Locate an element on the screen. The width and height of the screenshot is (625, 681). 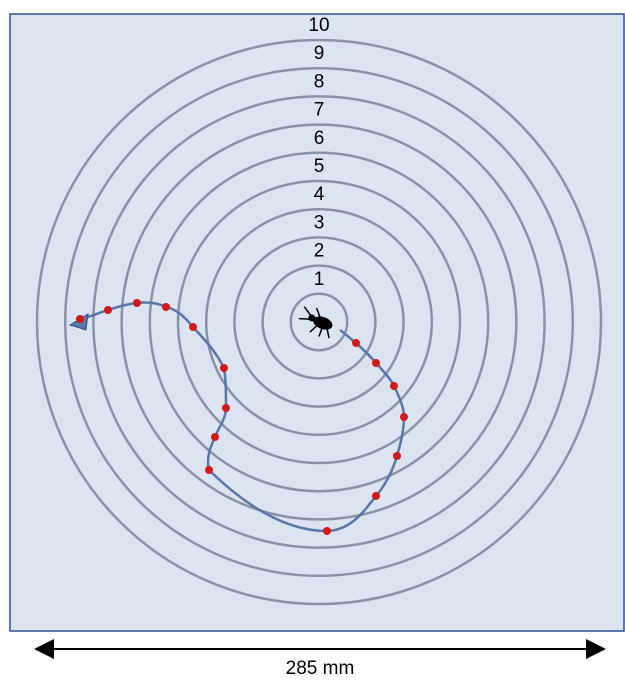
ring-label: 1 is located at coordinates (319, 279).